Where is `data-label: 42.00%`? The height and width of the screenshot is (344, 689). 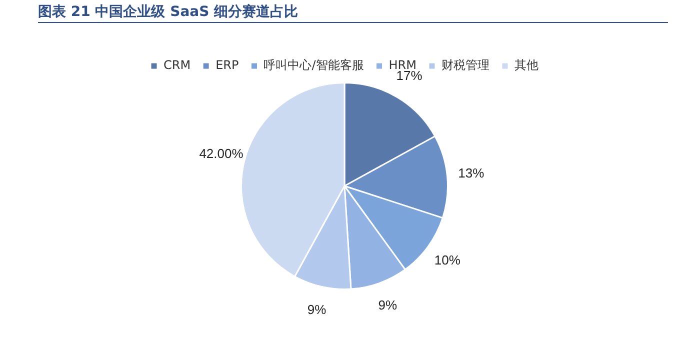
data-label: 42.00% is located at coordinates (221, 153).